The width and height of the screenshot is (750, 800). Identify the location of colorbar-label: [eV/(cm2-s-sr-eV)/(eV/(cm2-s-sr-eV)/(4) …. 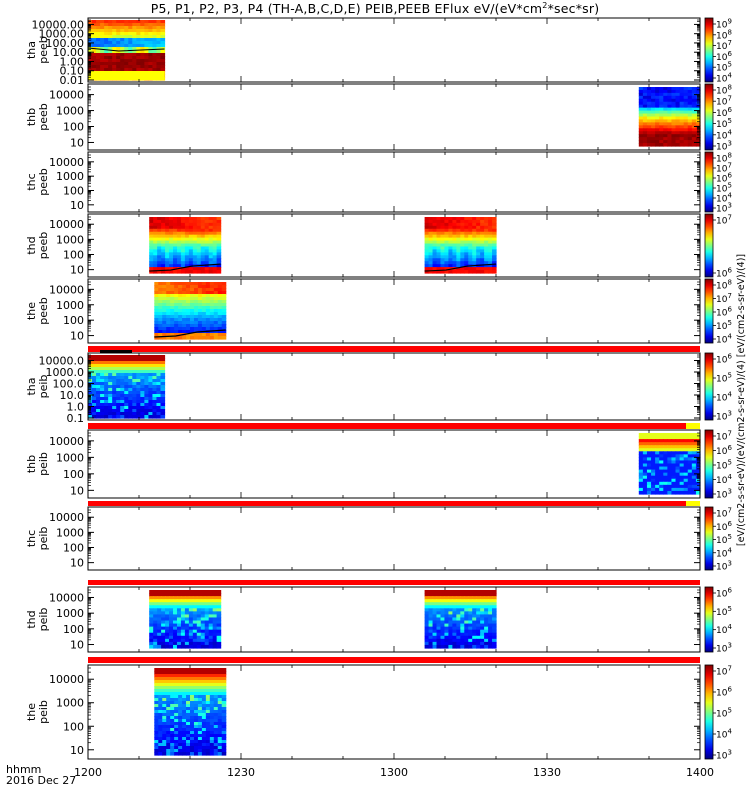
(741, 400).